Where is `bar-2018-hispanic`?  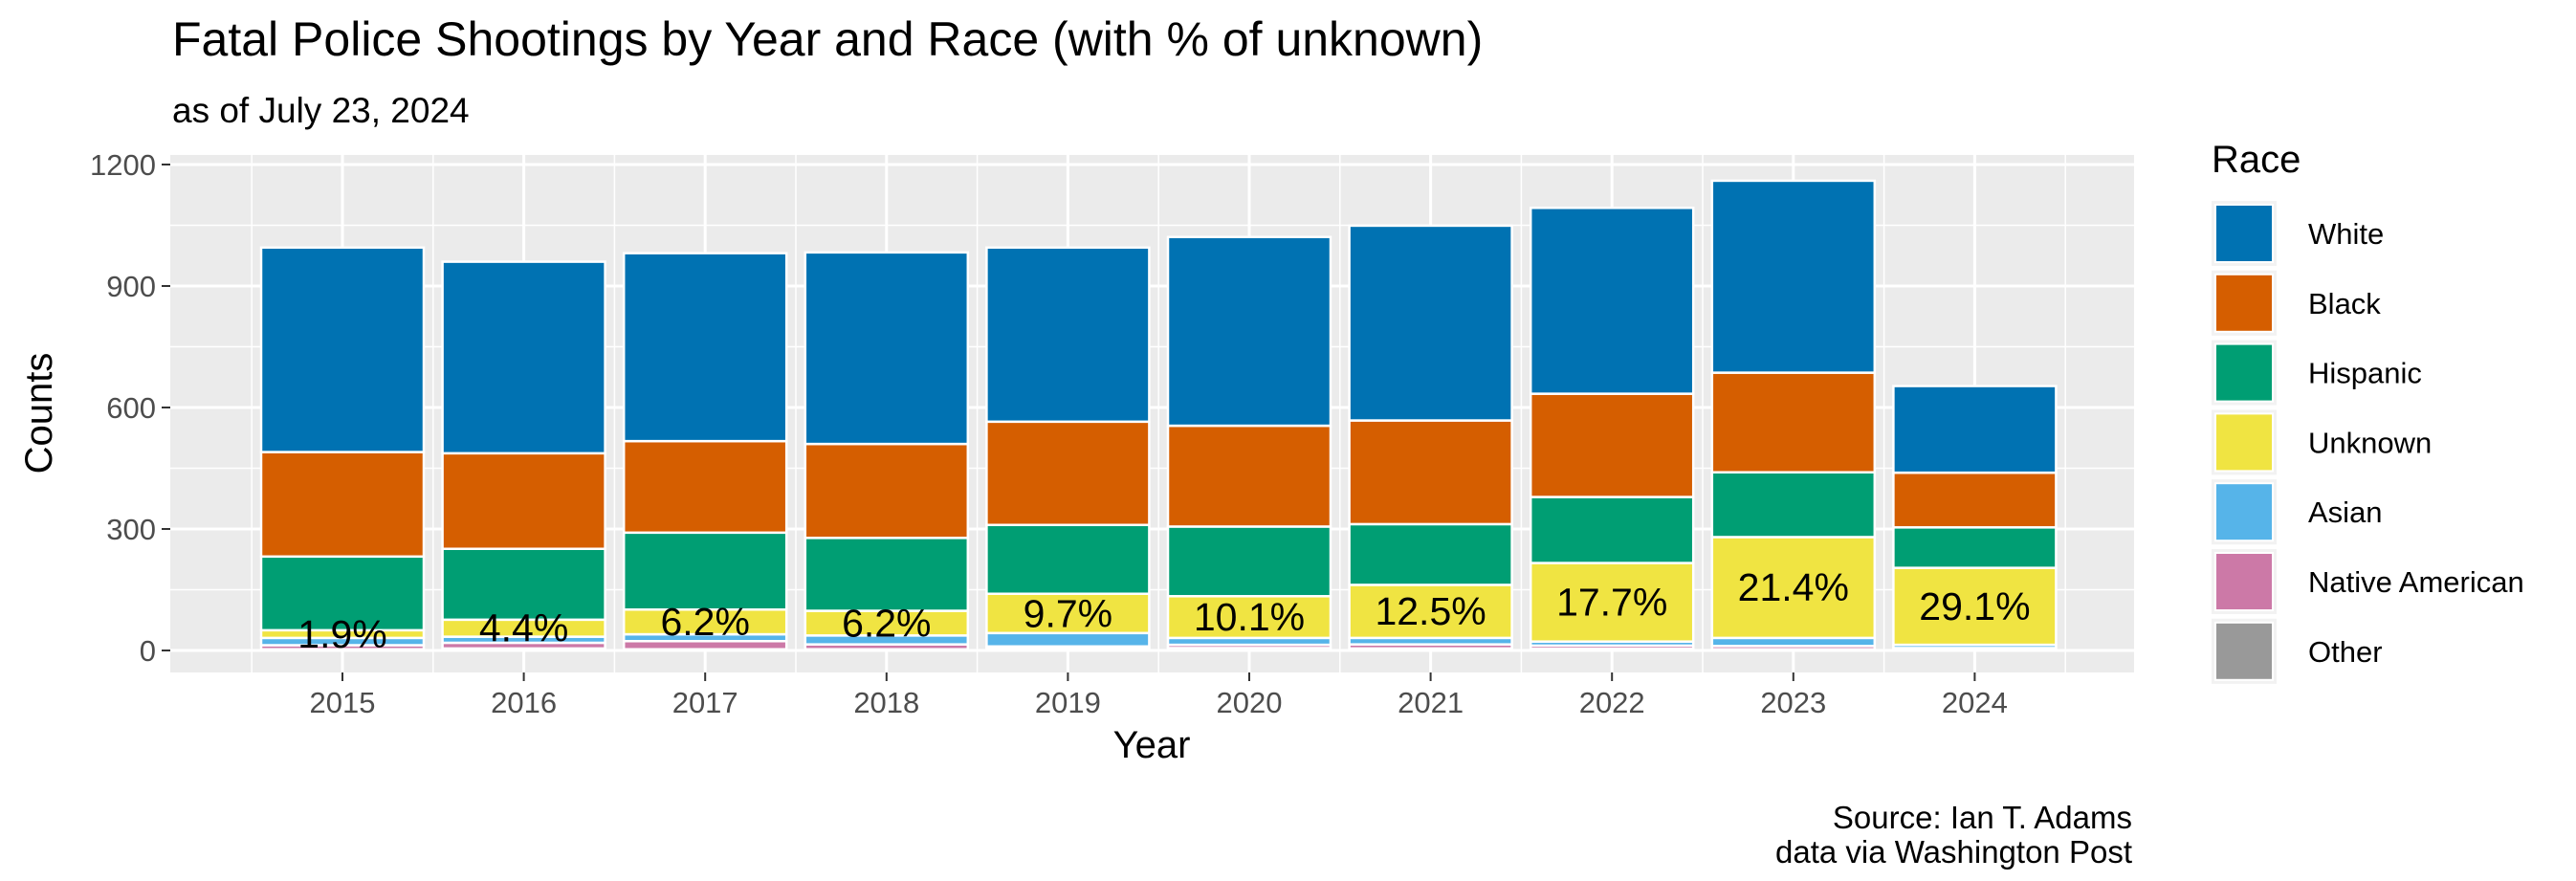
bar-2018-hispanic is located at coordinates (887, 574).